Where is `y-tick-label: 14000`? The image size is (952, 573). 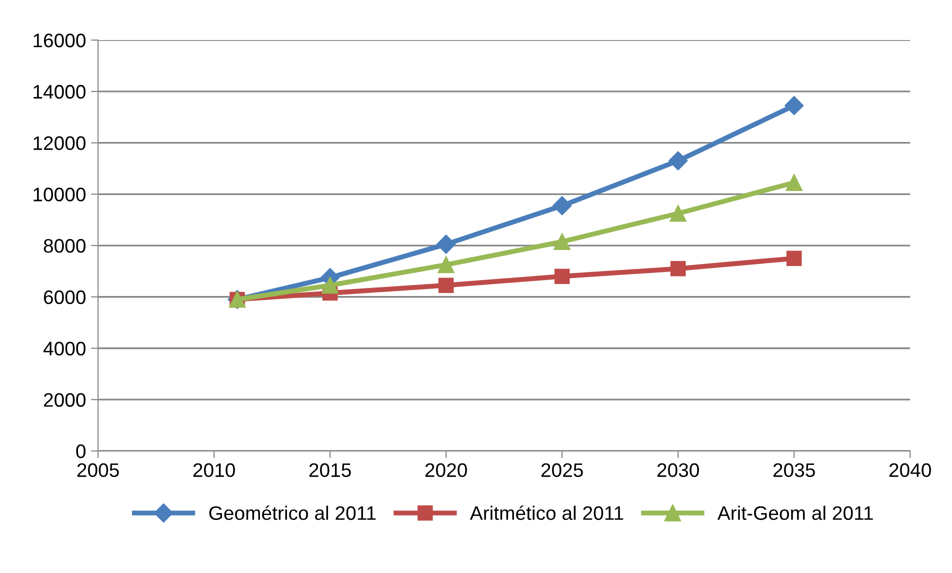
y-tick-label: 14000 is located at coordinates (60, 91).